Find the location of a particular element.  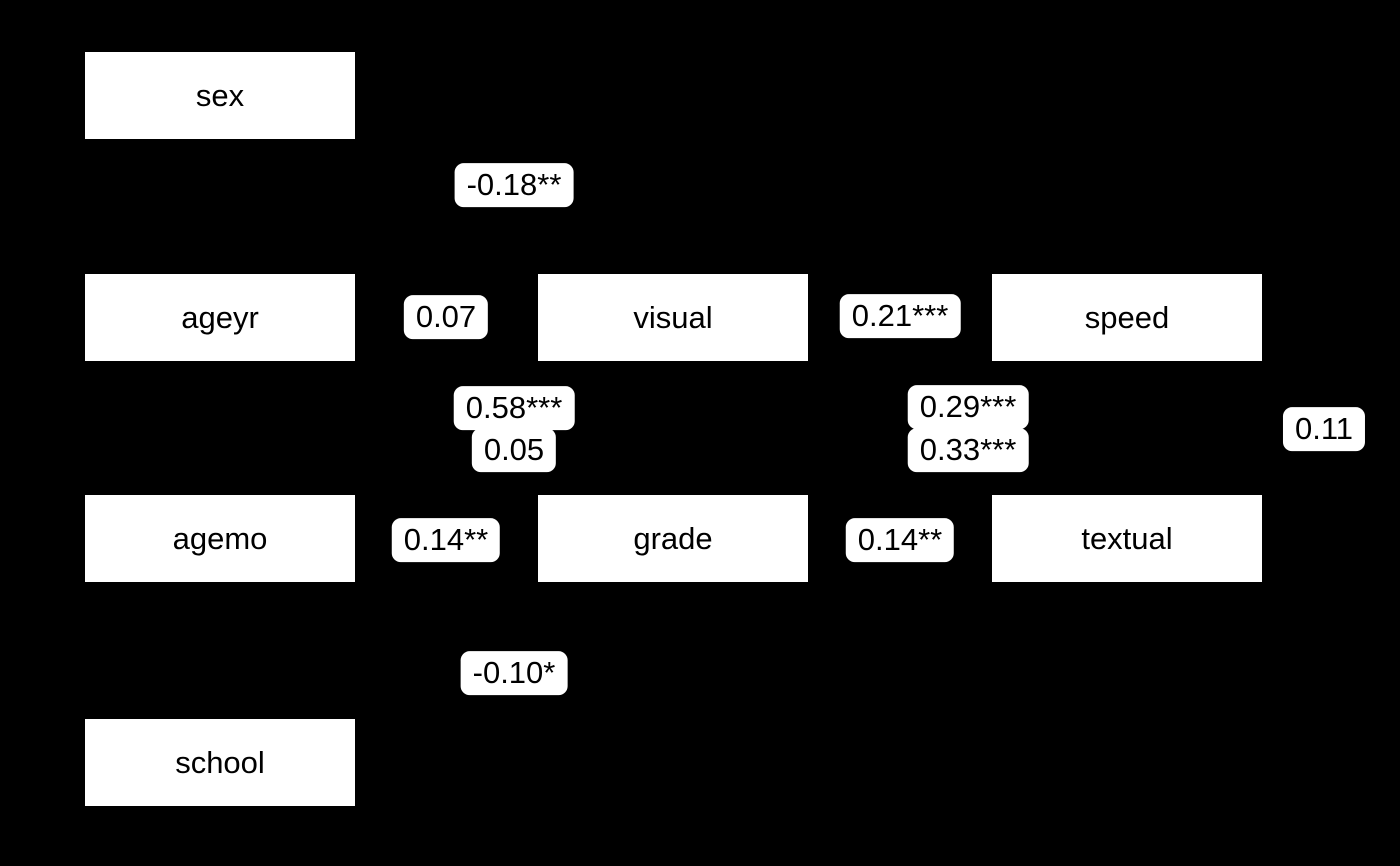

edge-label-left-diagonal-upper: 0.58*** is located at coordinates (514, 408).